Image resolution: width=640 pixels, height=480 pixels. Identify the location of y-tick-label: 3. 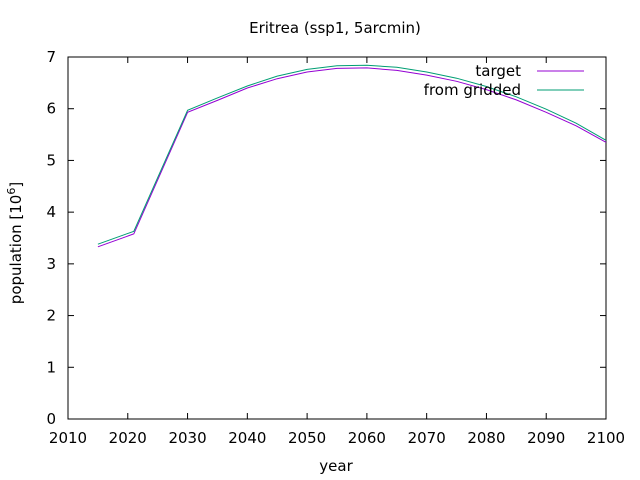
(51, 264).